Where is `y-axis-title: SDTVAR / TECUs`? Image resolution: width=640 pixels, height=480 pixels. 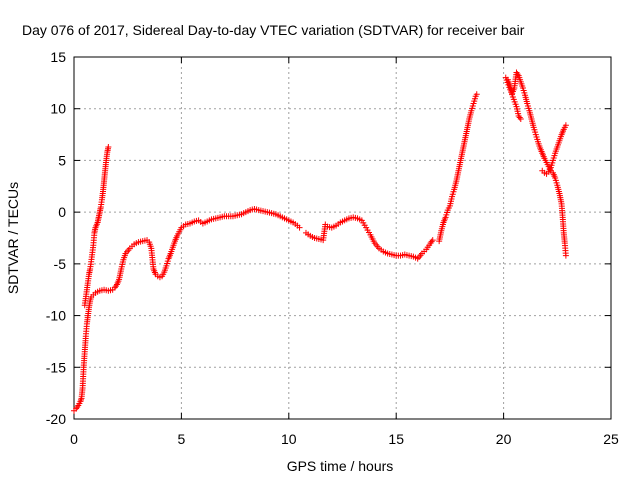 y-axis-title: SDTVAR / TECUs is located at coordinates (13, 238).